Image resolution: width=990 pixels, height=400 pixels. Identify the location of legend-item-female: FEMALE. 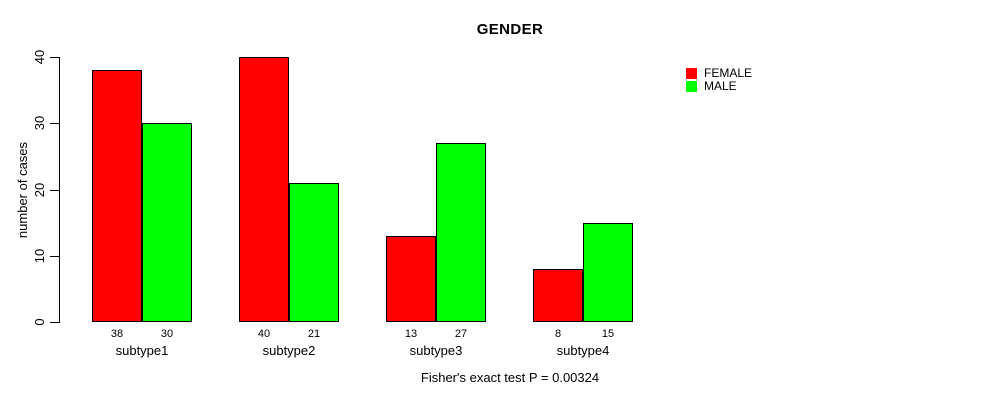
(719, 73).